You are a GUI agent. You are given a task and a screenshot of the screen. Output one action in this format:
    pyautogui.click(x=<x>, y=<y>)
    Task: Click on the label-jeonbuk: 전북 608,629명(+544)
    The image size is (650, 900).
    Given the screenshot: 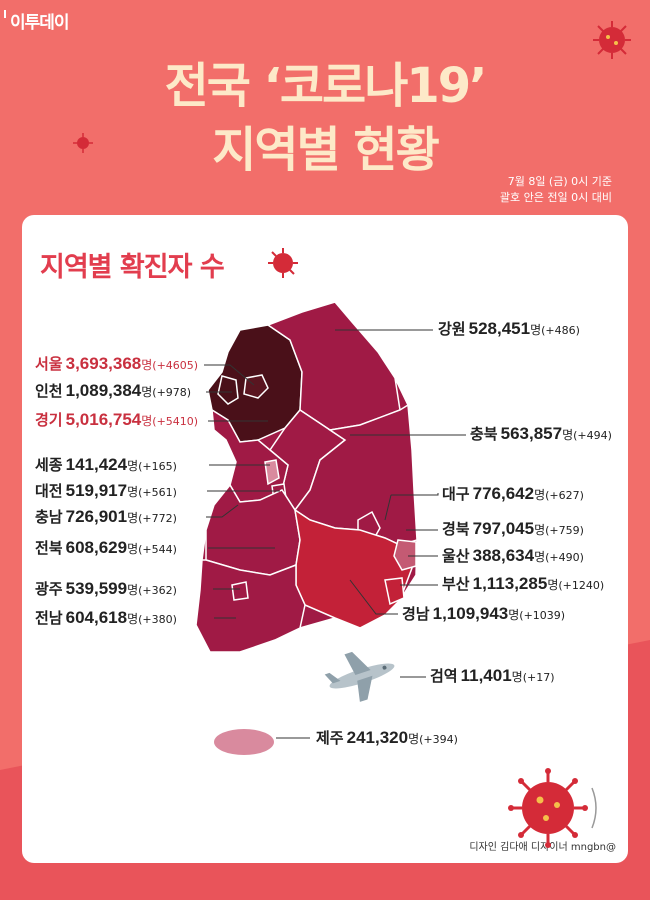 What is the action you would take?
    pyautogui.click(x=106, y=548)
    